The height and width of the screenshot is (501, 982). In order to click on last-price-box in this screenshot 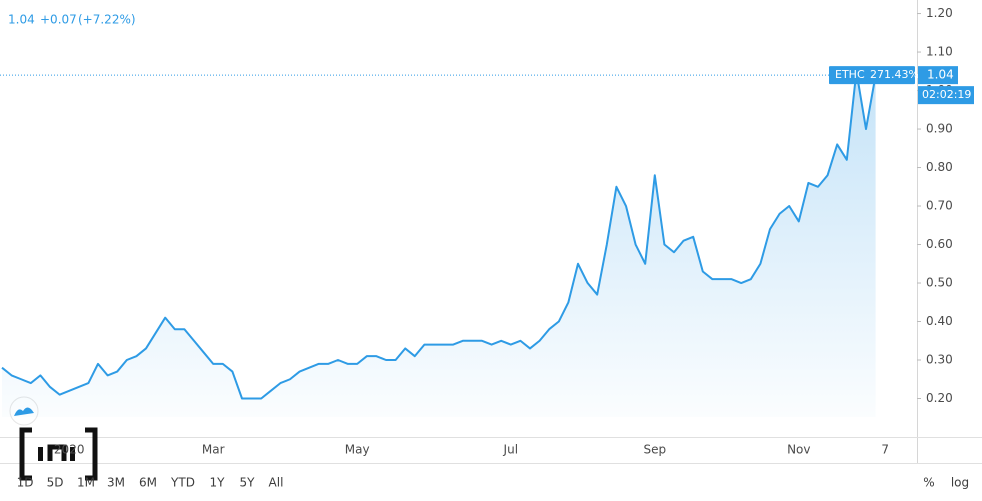, I will do `click(938, 75)`.